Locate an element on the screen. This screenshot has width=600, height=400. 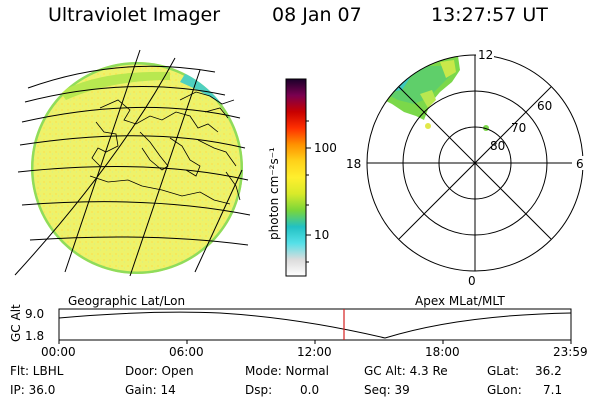
altitude-curve is located at coordinates (315, 325).